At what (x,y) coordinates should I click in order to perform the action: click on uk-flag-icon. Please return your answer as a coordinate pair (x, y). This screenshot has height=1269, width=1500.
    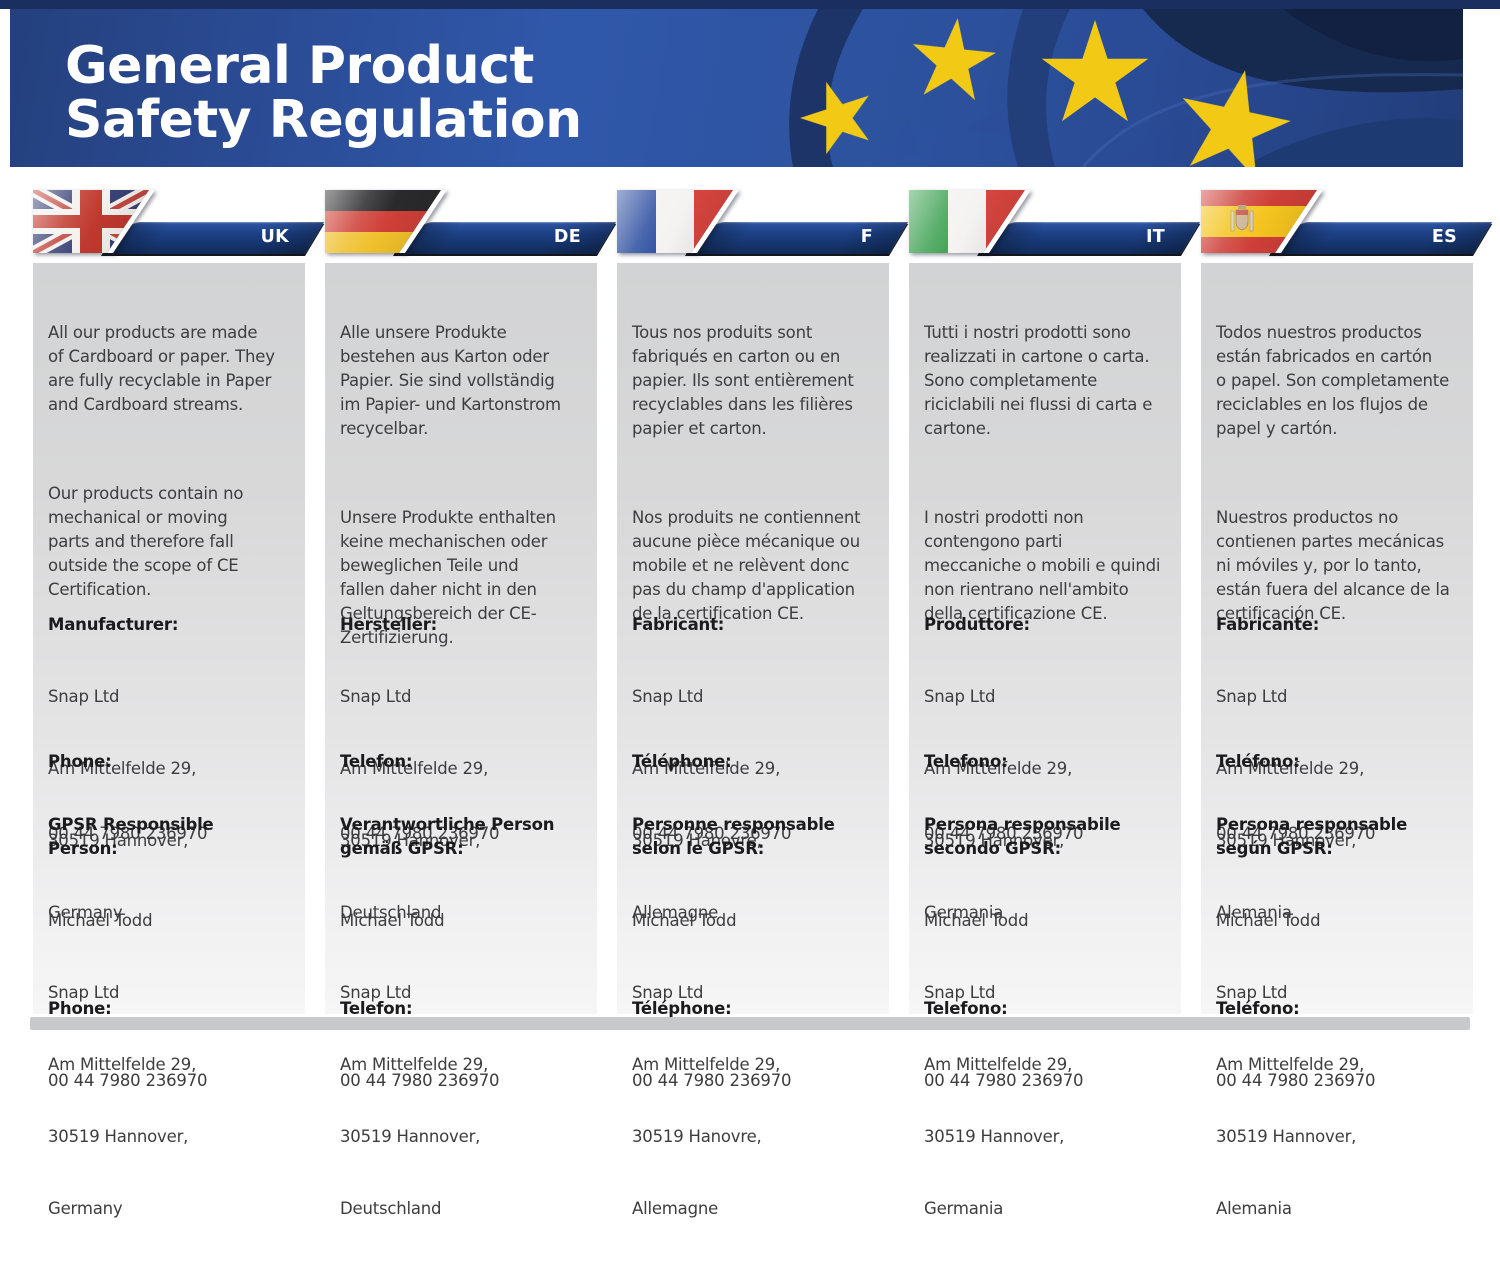
    Looking at the image, I should click on (94, 221).